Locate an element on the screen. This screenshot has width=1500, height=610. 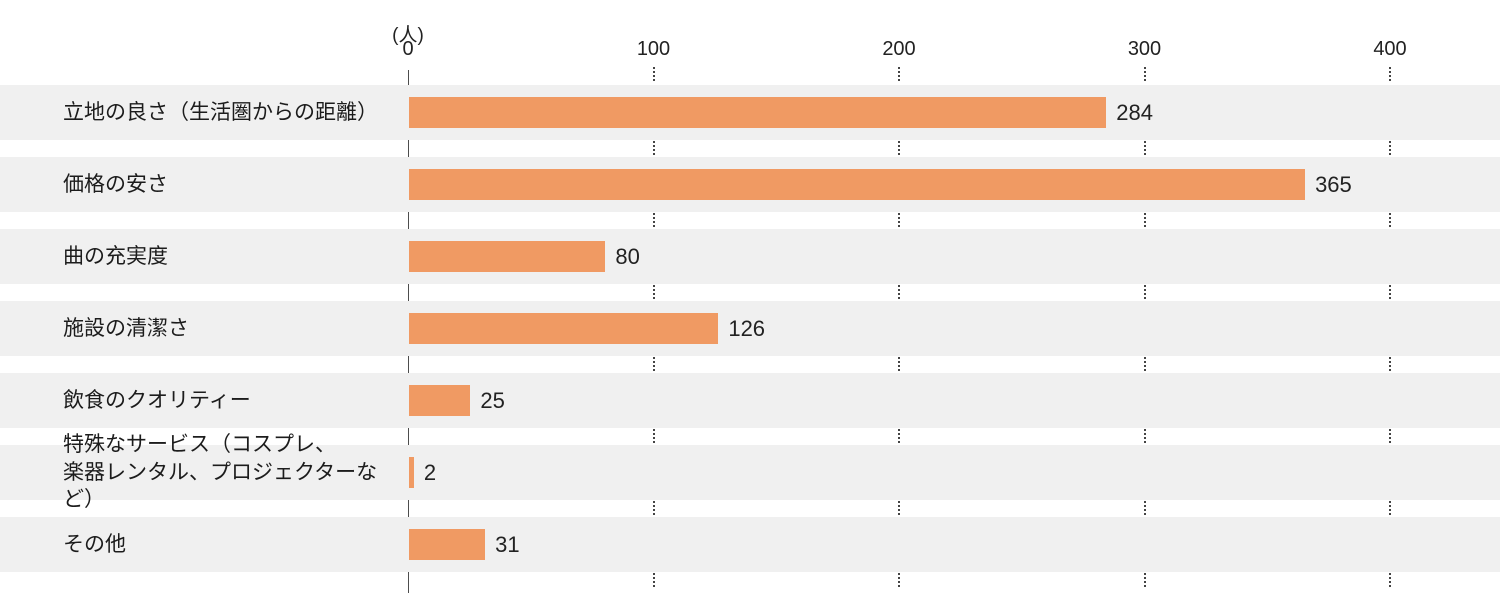
x-tick-label: 300 is located at coordinates (1144, 49).